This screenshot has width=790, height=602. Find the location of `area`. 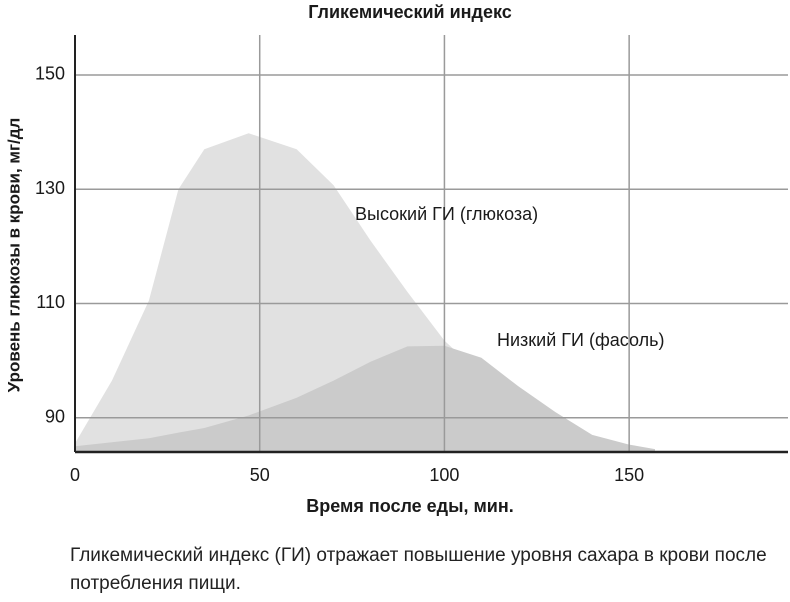

area is located at coordinates (365, 398).